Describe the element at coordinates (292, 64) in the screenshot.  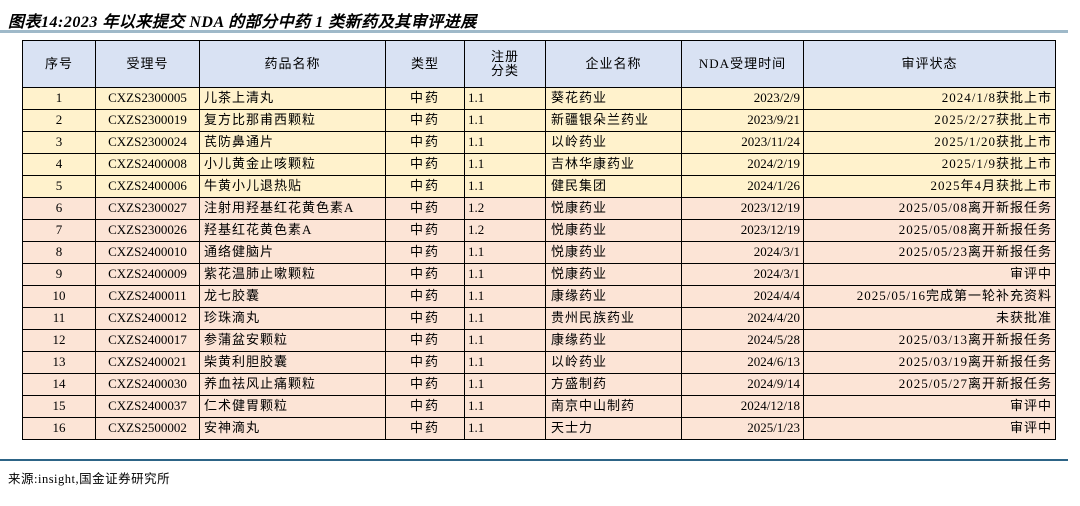
I see `col-header-name: 药品名称` at that location.